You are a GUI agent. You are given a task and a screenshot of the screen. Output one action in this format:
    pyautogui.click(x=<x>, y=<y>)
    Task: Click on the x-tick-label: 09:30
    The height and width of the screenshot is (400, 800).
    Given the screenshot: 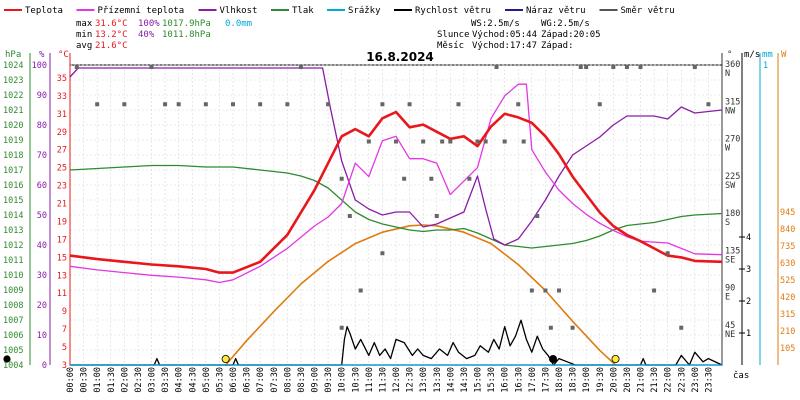 What is the action you would take?
    pyautogui.click(x=329, y=380)
    